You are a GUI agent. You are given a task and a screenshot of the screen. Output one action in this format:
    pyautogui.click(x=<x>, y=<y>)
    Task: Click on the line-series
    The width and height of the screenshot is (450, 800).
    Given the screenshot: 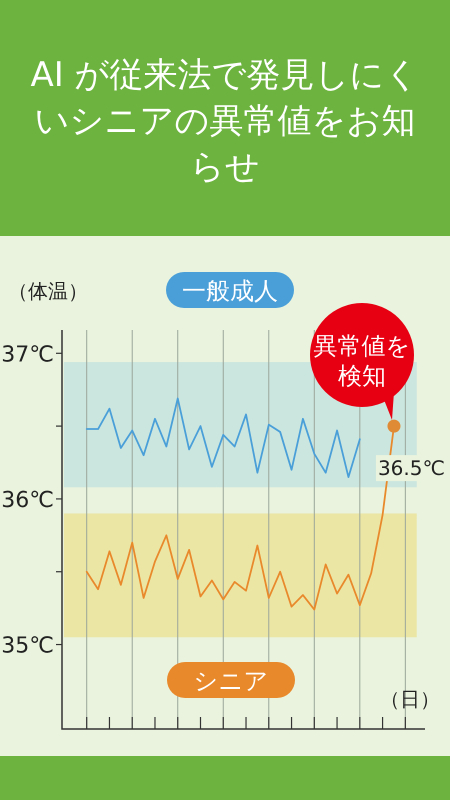 What is the action you would take?
    pyautogui.click(x=223, y=438)
    